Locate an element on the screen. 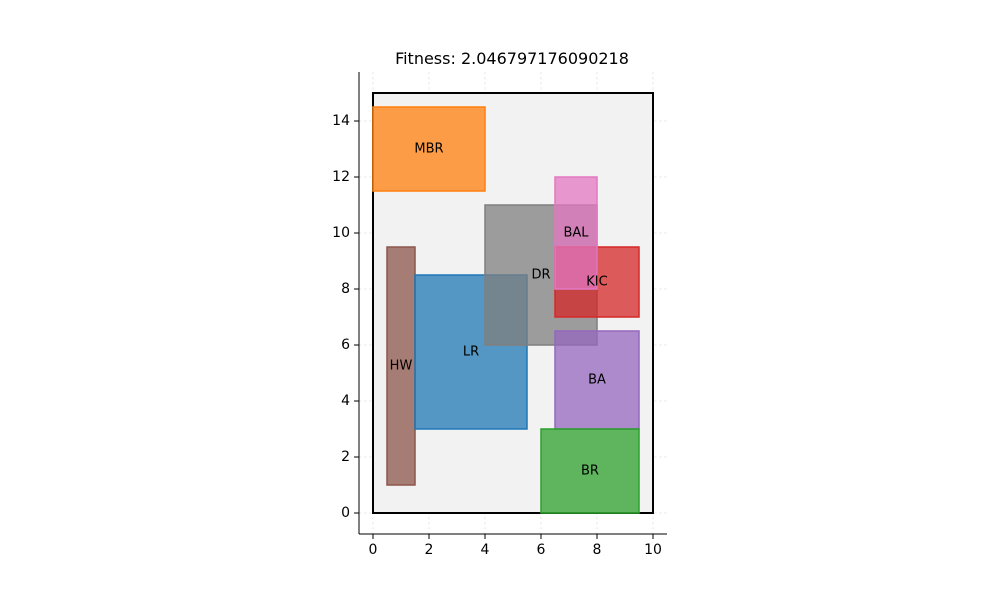  x-tick-label: 2 is located at coordinates (429, 550).